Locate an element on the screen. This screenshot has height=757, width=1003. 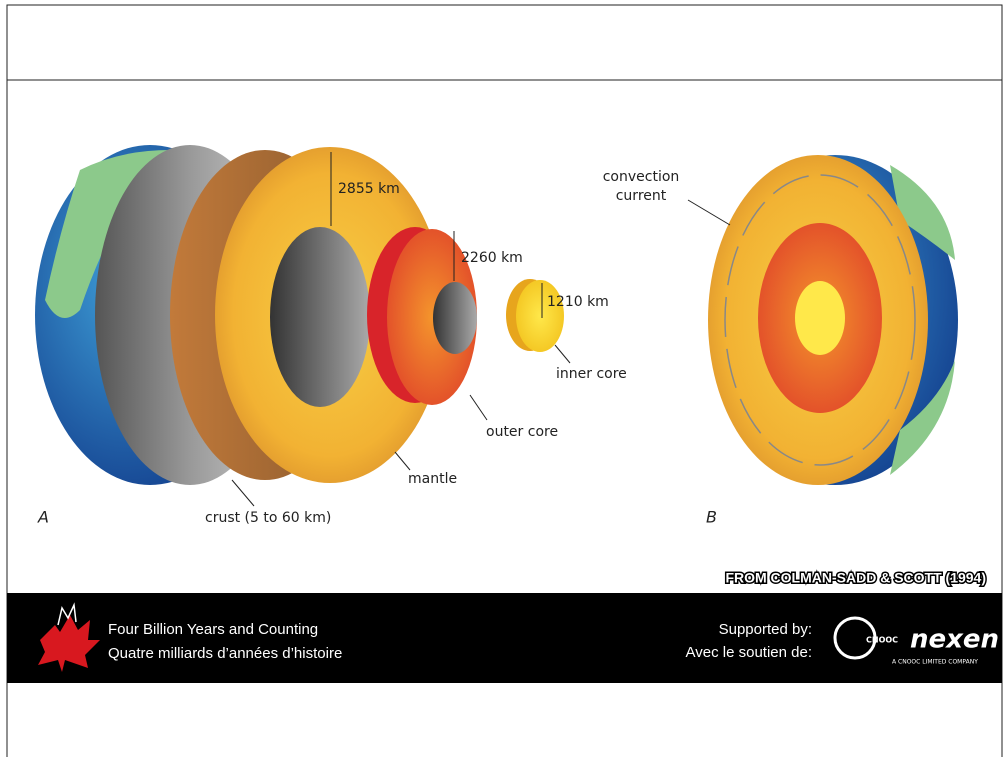
annotation: current is located at coordinates (641, 196).